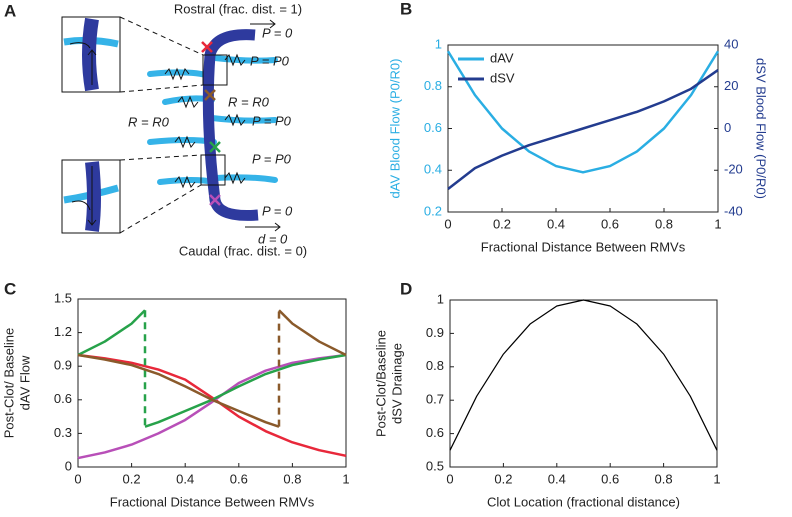 This screenshot has width=792, height=517. I want to click on y2-tick-label: 0, so click(727, 127).